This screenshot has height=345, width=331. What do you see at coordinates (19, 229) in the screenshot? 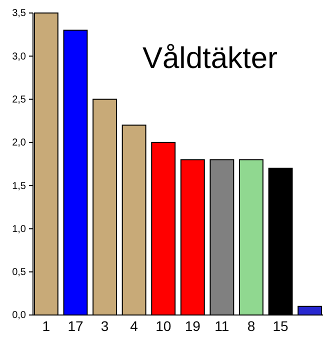
I see `y-tick-label: 1,0` at bounding box center [19, 229].